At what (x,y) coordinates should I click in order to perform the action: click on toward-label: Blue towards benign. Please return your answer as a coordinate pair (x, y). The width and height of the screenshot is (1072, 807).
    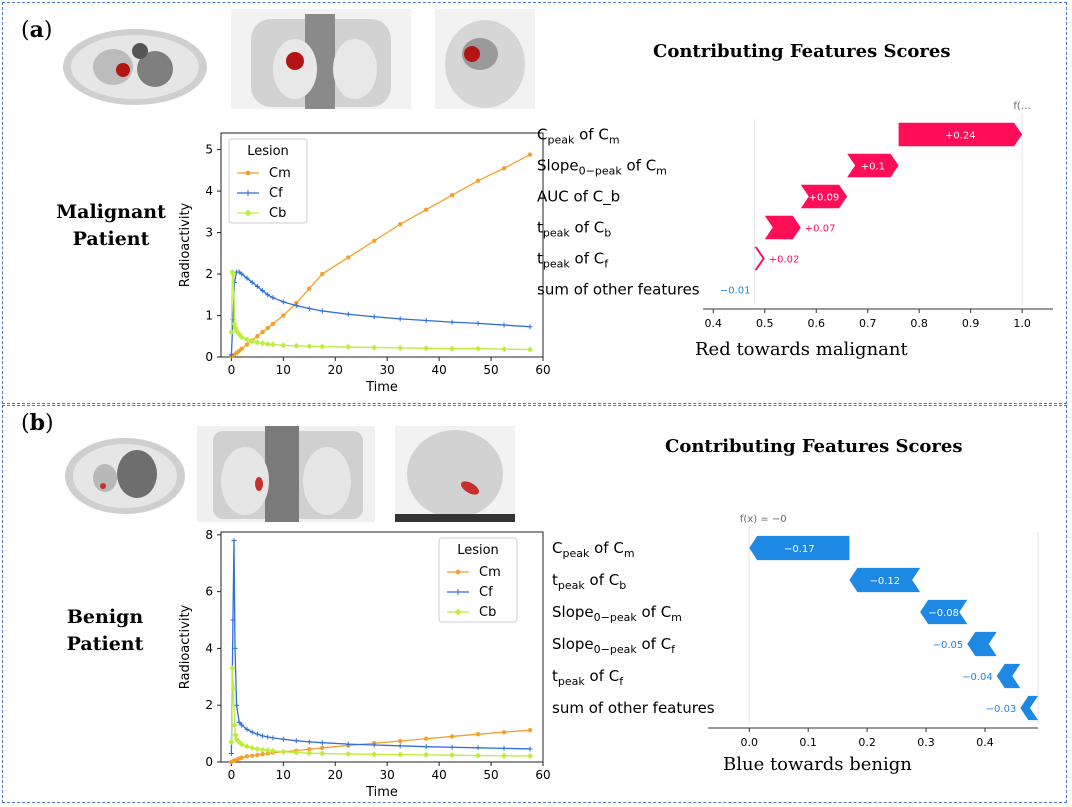
    Looking at the image, I should click on (817, 764).